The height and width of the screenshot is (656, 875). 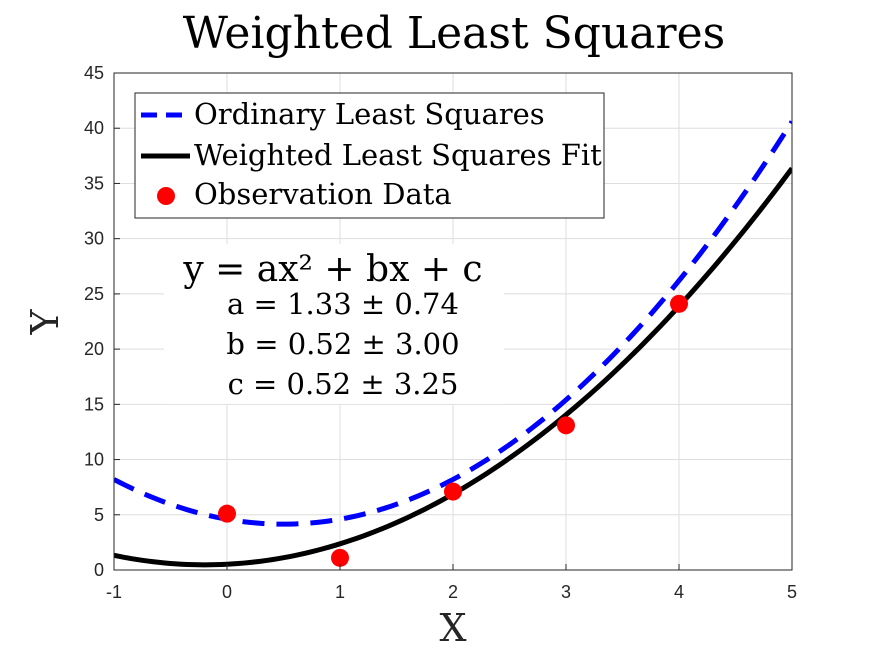 I want to click on coefficient-c: c = 0.52 ± 3.25, so click(x=343, y=384).